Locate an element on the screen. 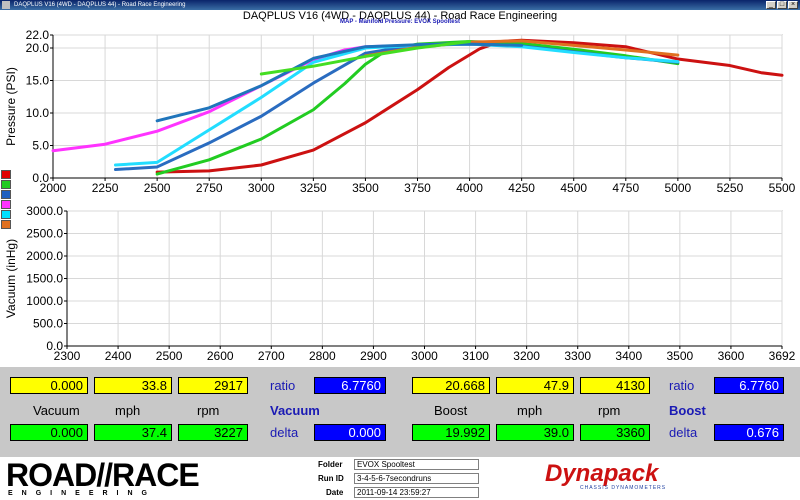 The width and height of the screenshot is (800, 500). mph-label-left: mph is located at coordinates (128, 410).